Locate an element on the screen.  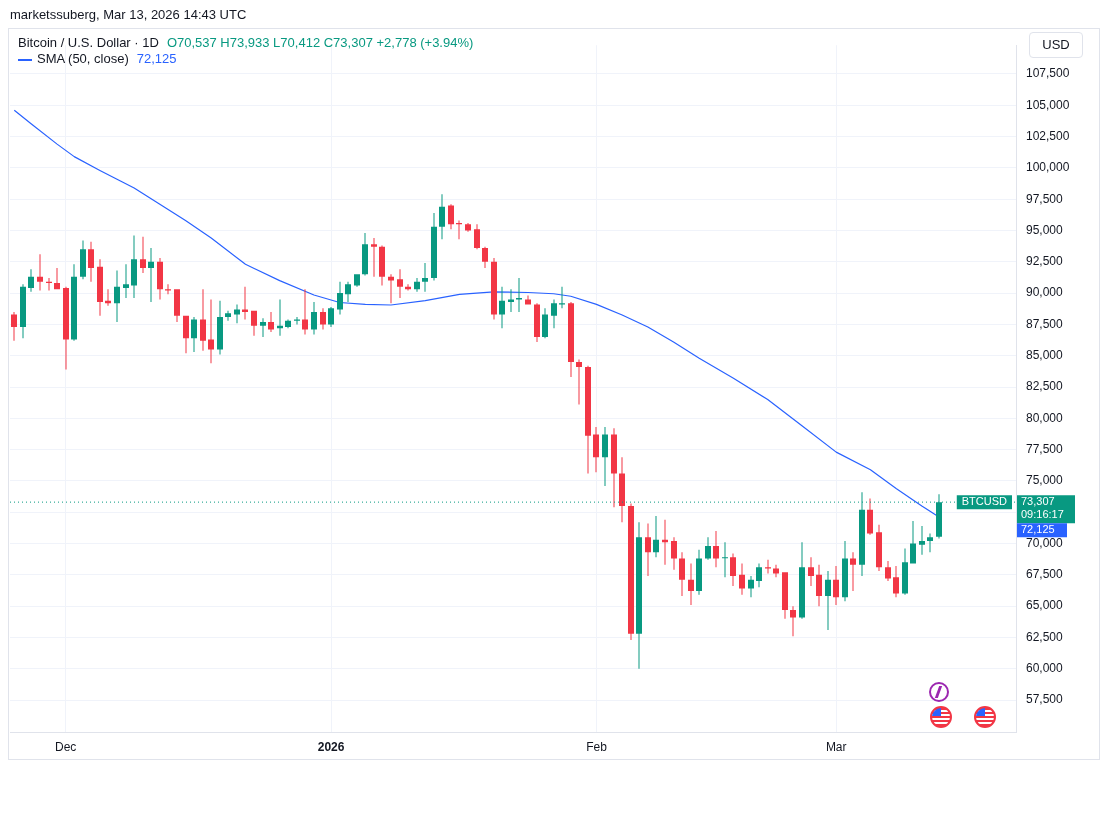
y-tick-label: 60,000 is located at coordinates (1045, 668).